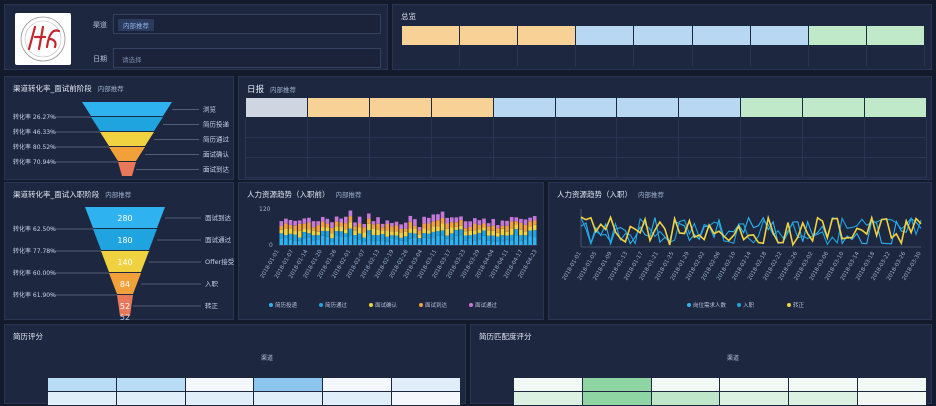  I want to click on funnel-value: 52, so click(125, 306).